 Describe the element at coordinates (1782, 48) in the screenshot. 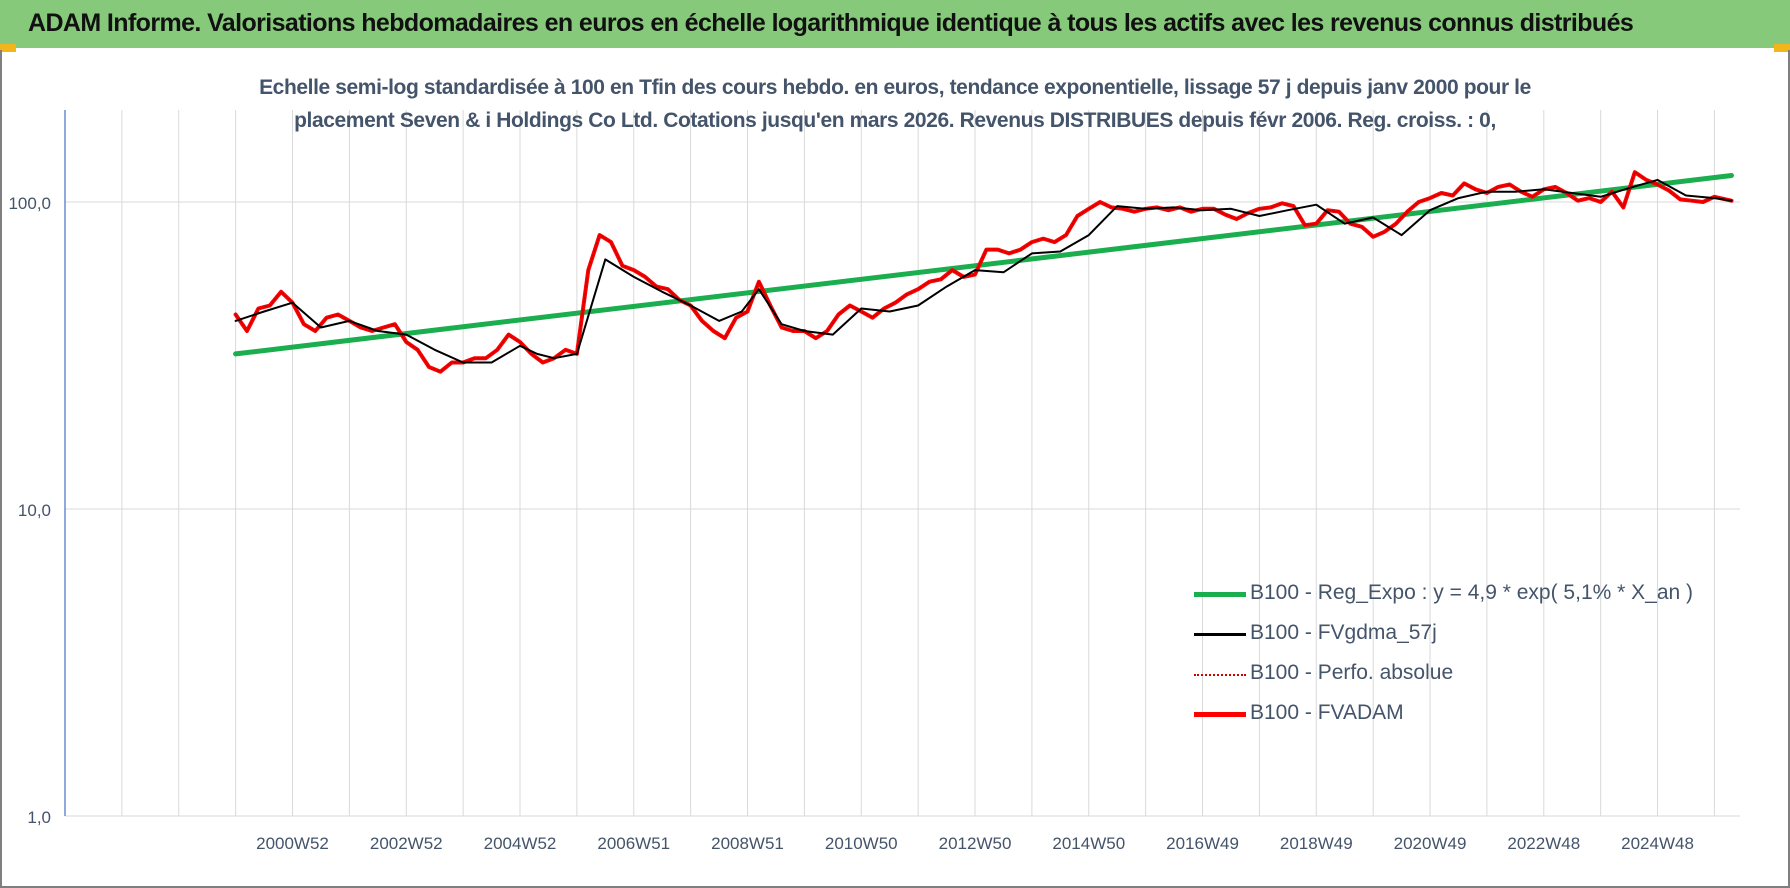

I see `corner-marker-right` at that location.